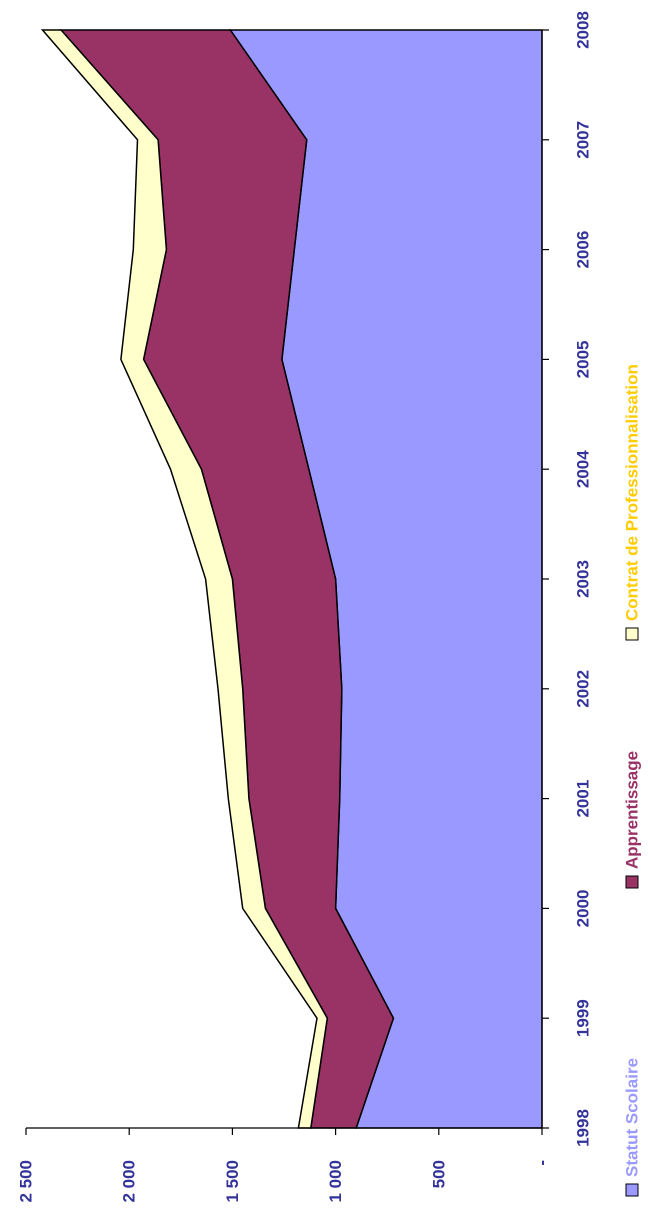 Image resolution: width=648 pixels, height=1212 pixels. What do you see at coordinates (583, 799) in the screenshot?
I see `category-tick-label: 2001` at bounding box center [583, 799].